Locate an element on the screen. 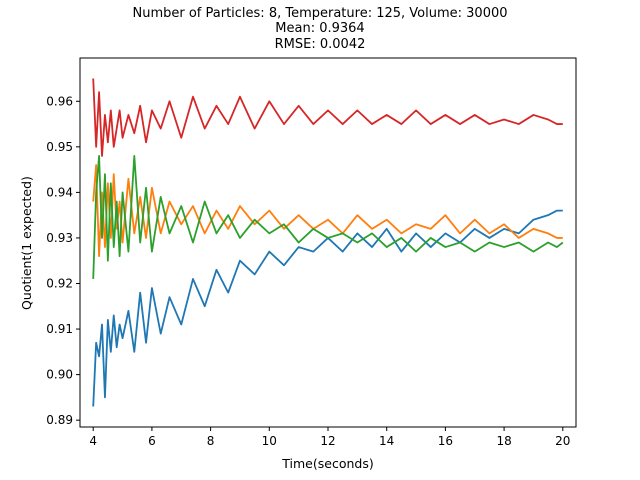 The height and width of the screenshot is (480, 640). y-tick-label: 0.89 is located at coordinates (59, 420).